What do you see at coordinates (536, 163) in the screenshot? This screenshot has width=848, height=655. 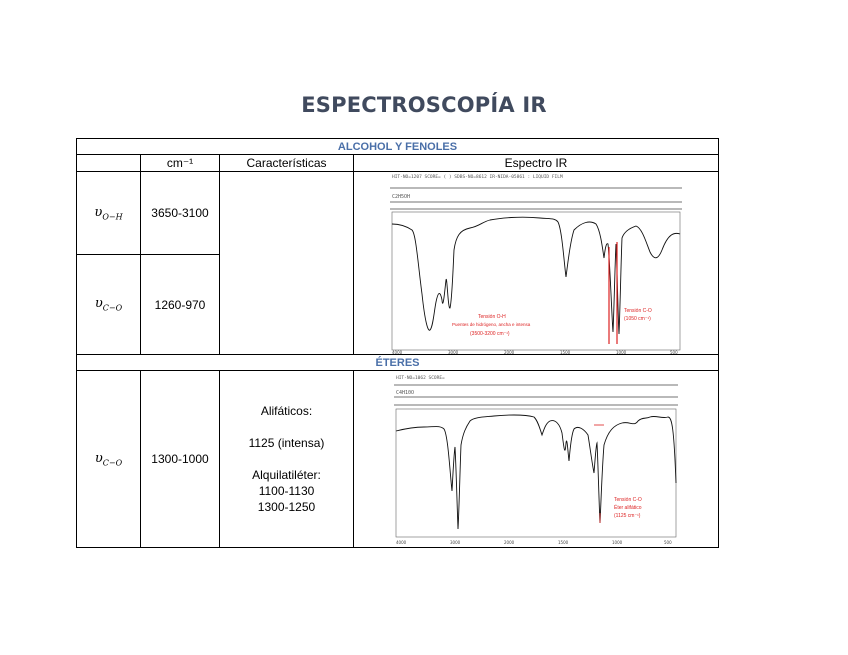 I see `header-espectro: Espectro IR` at bounding box center [536, 163].